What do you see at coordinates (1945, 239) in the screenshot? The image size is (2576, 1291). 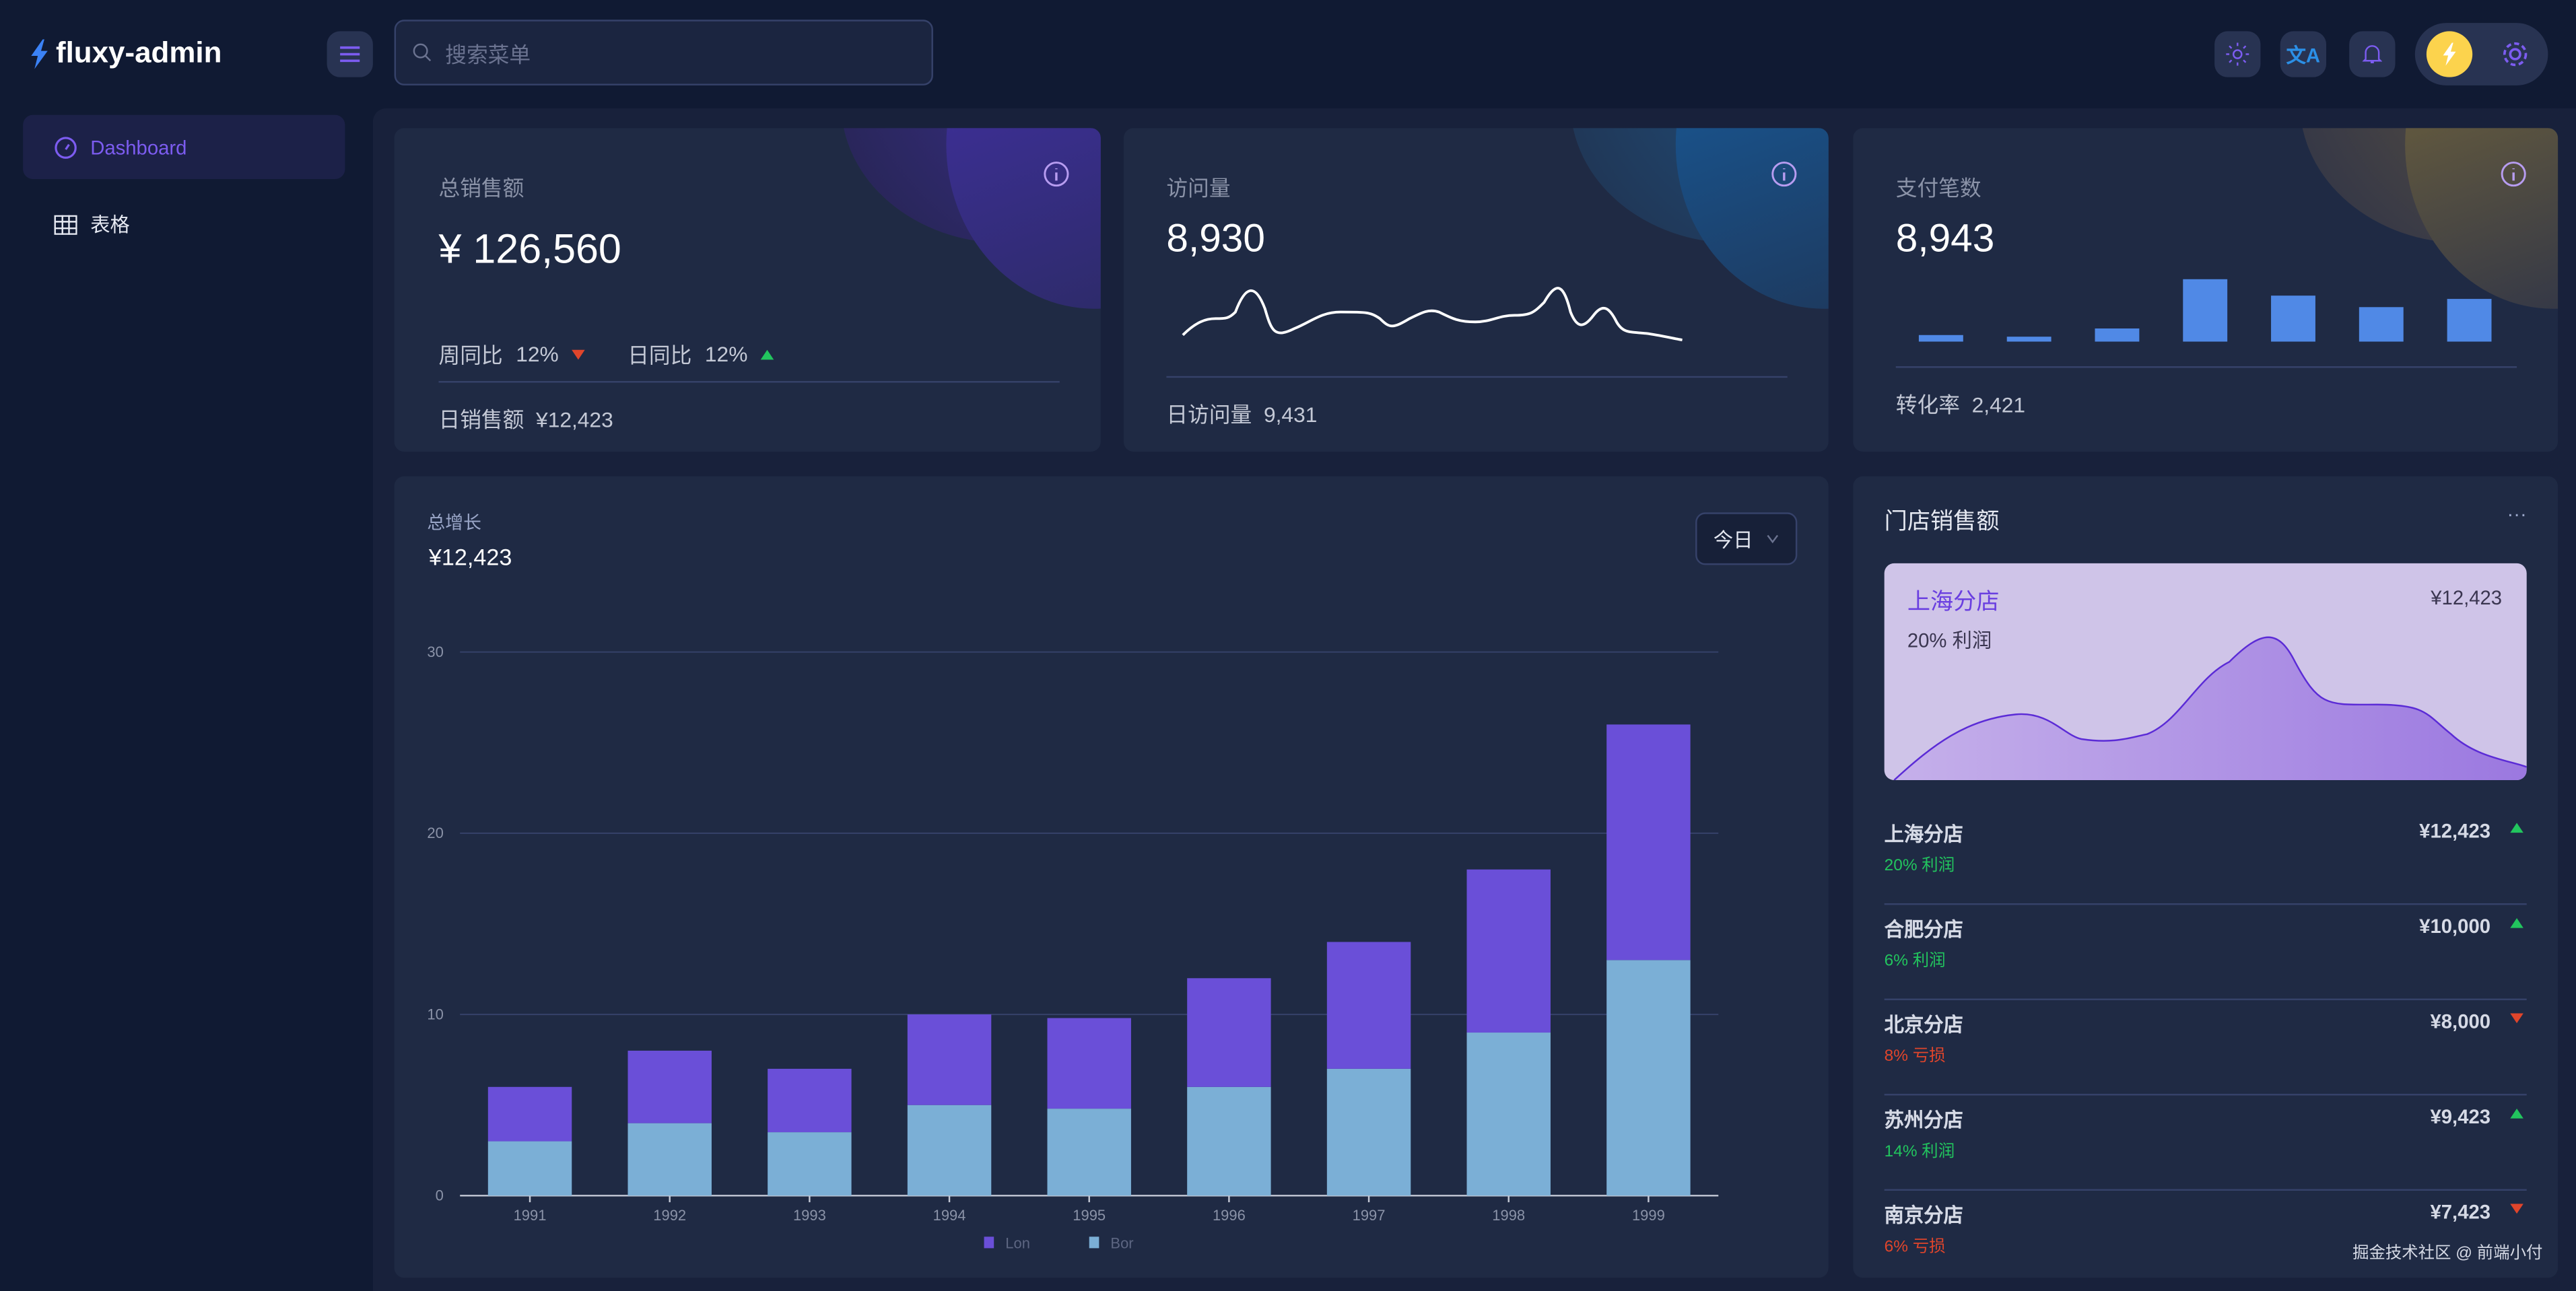 I see `card-value: 8,943` at bounding box center [1945, 239].